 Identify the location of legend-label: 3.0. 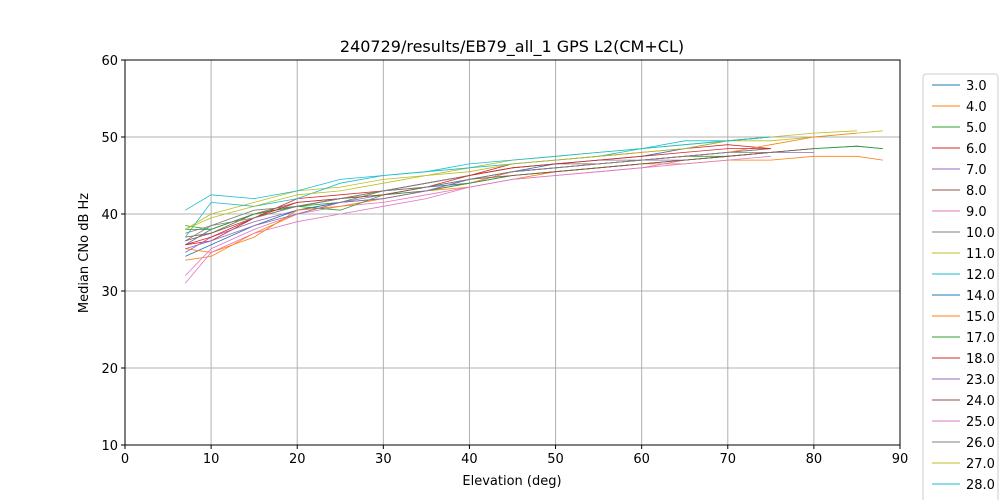
(976, 86).